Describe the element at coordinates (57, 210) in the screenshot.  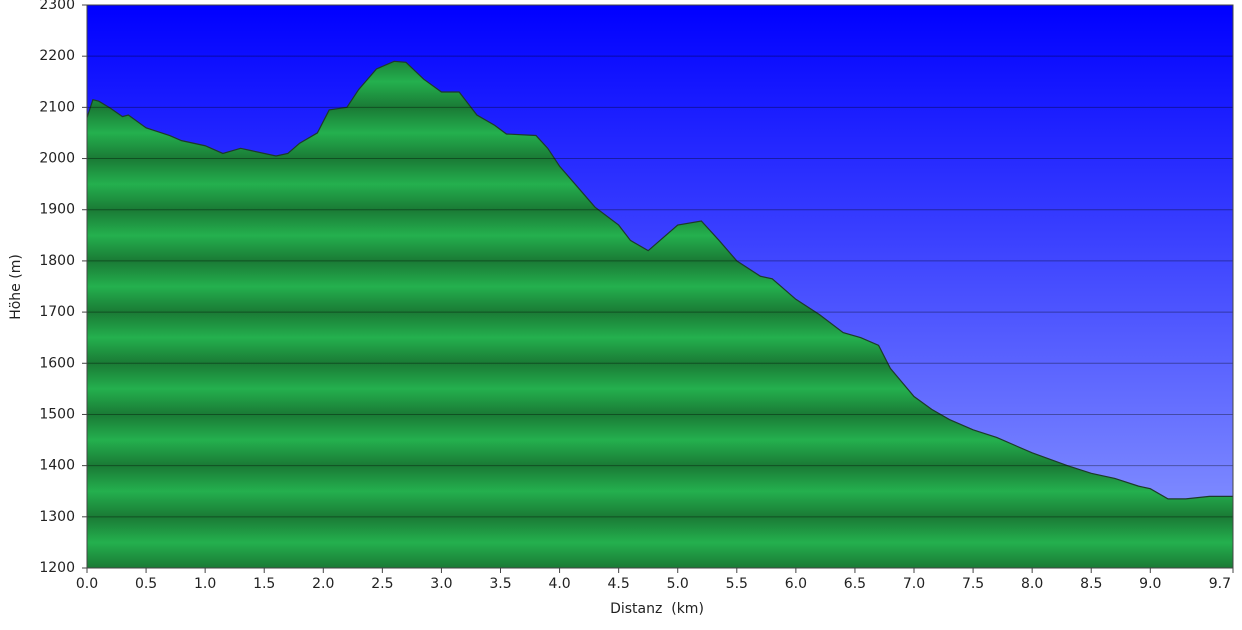
I see `y-tick-label: 1900` at that location.